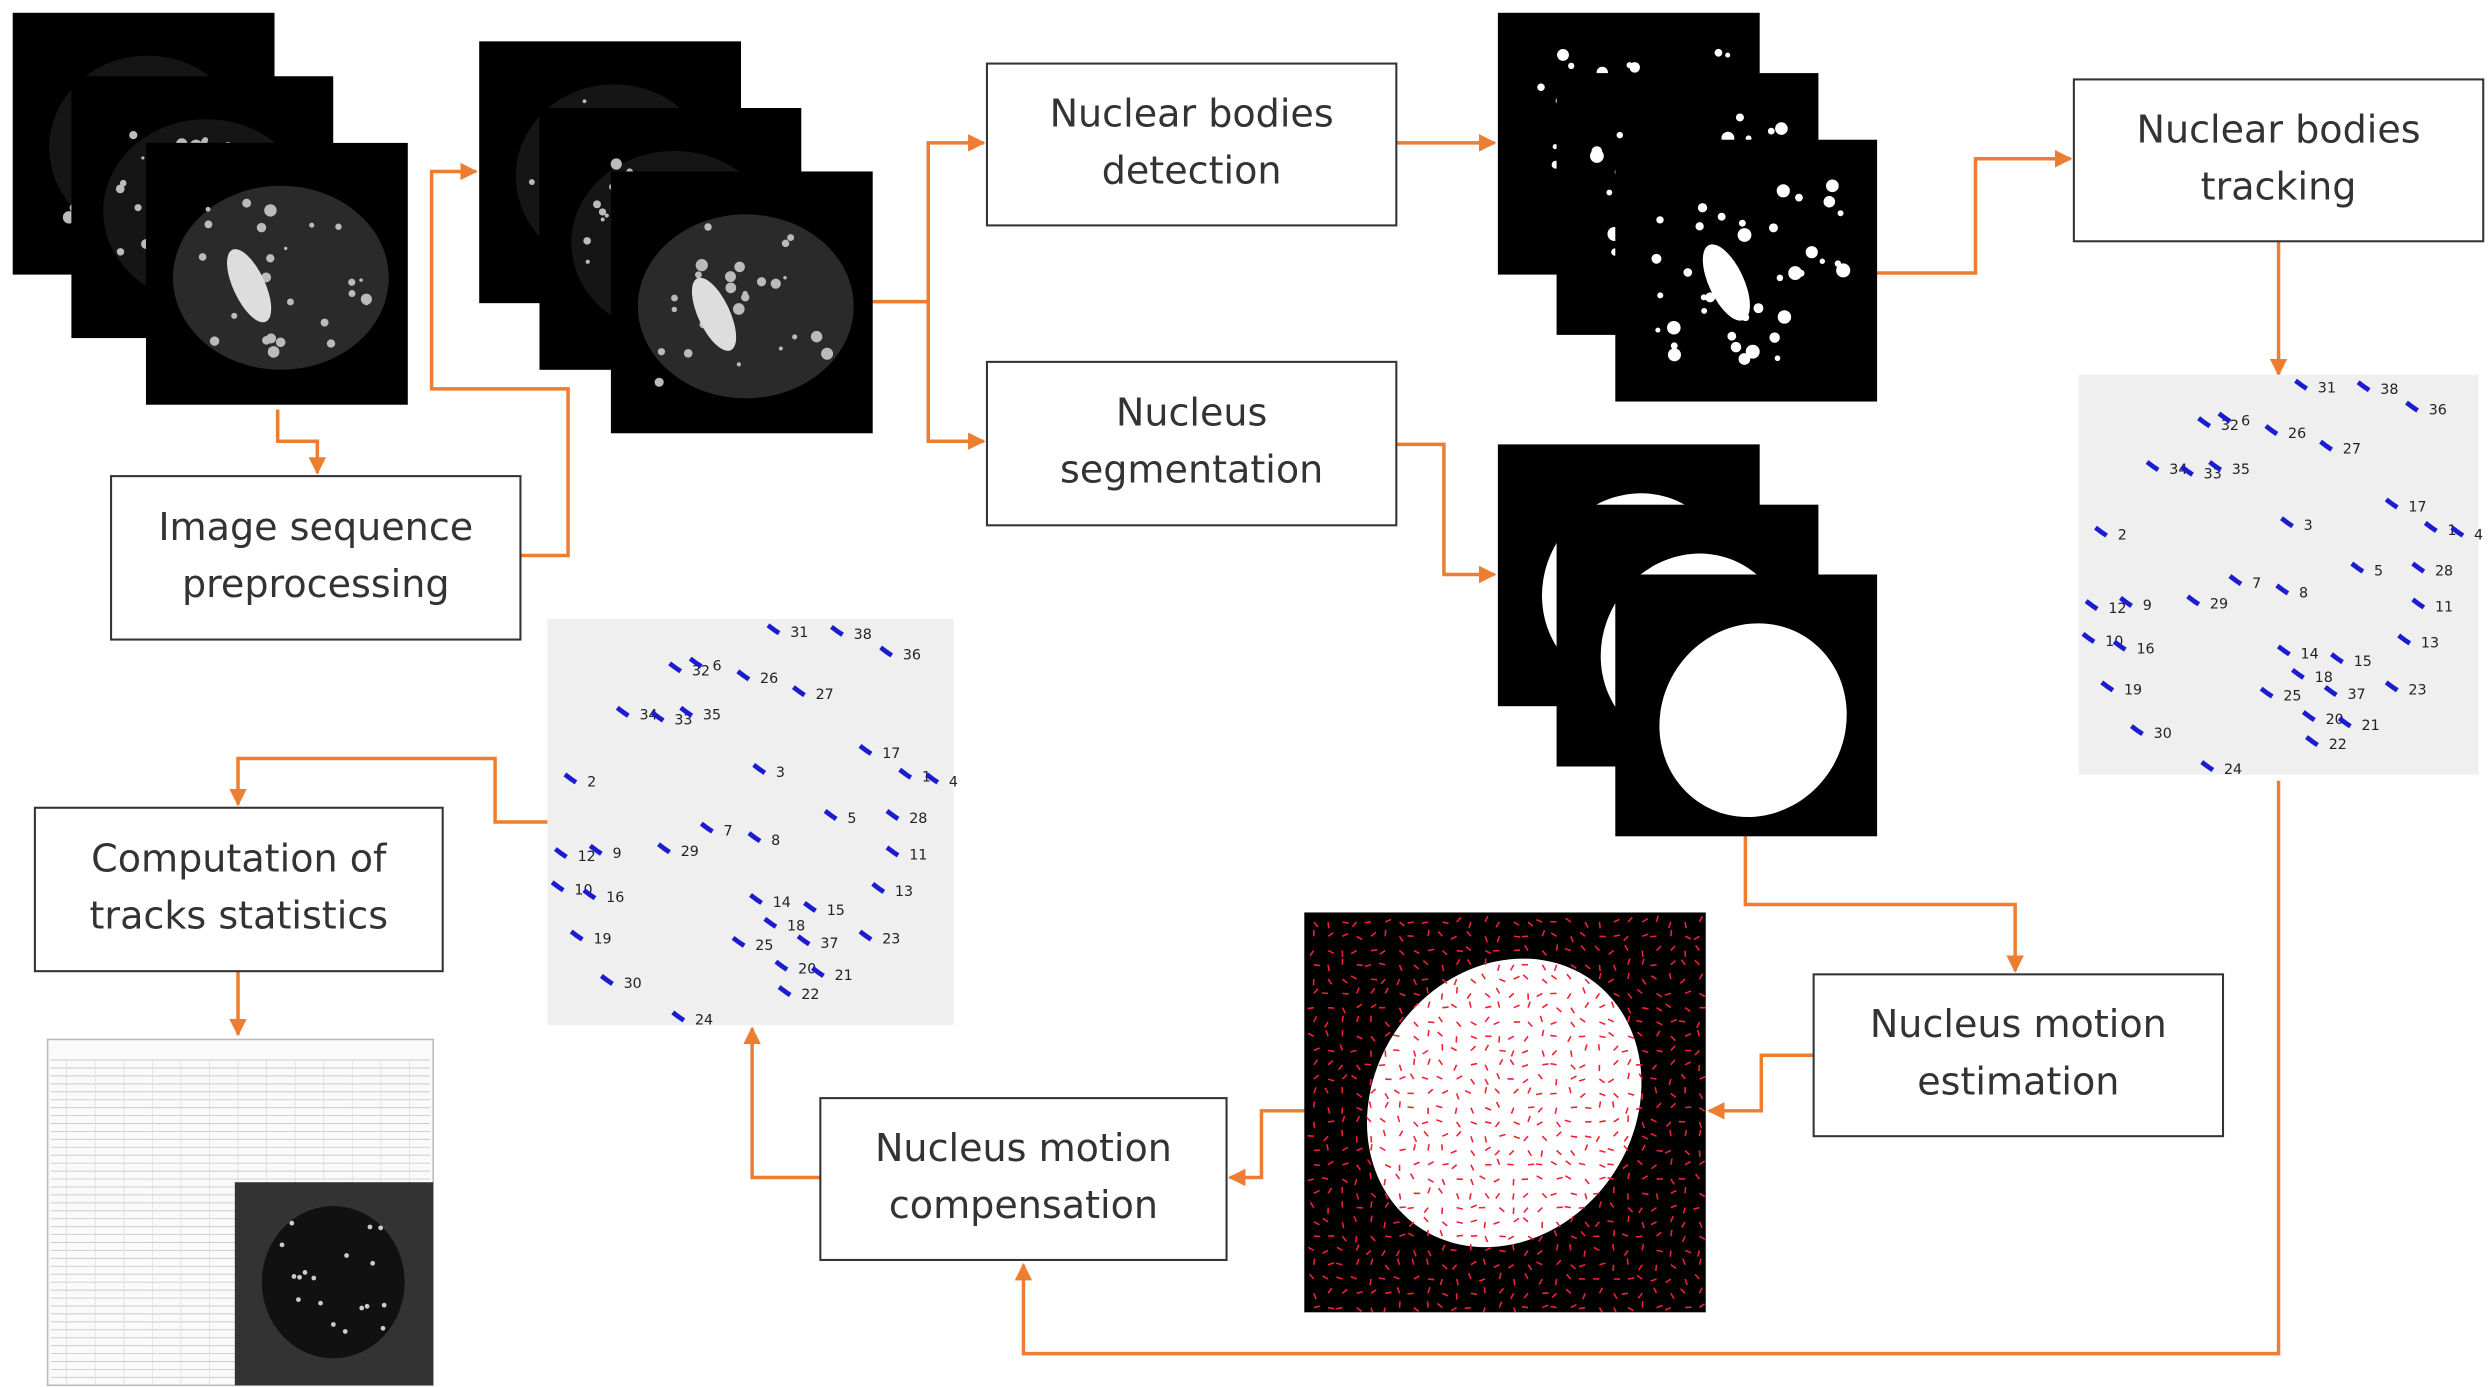  Describe the element at coordinates (2278, 574) in the screenshot. I see `plot-bg` at that location.